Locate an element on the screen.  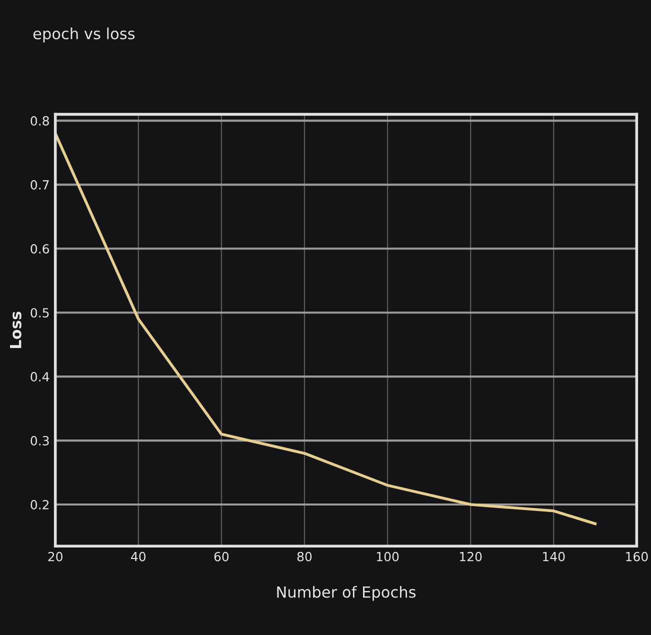
chart-title: epoch vs loss is located at coordinates (84, 35).